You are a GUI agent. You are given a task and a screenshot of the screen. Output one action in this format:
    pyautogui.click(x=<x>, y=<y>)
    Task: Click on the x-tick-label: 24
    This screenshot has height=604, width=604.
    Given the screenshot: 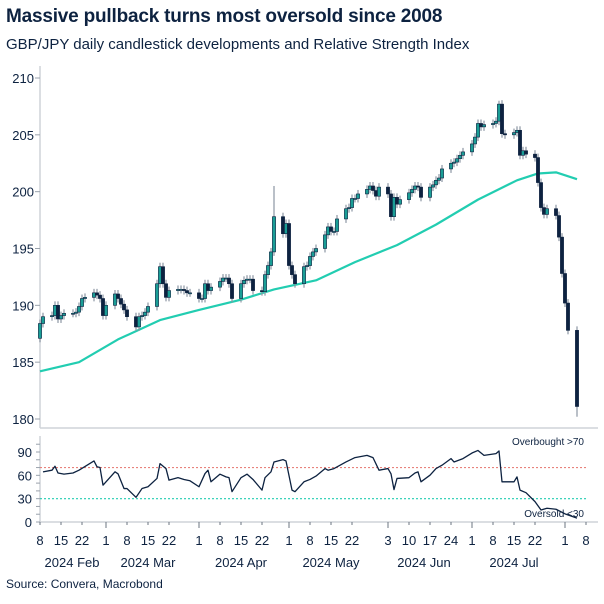 What is the action you would take?
    pyautogui.click(x=451, y=540)
    